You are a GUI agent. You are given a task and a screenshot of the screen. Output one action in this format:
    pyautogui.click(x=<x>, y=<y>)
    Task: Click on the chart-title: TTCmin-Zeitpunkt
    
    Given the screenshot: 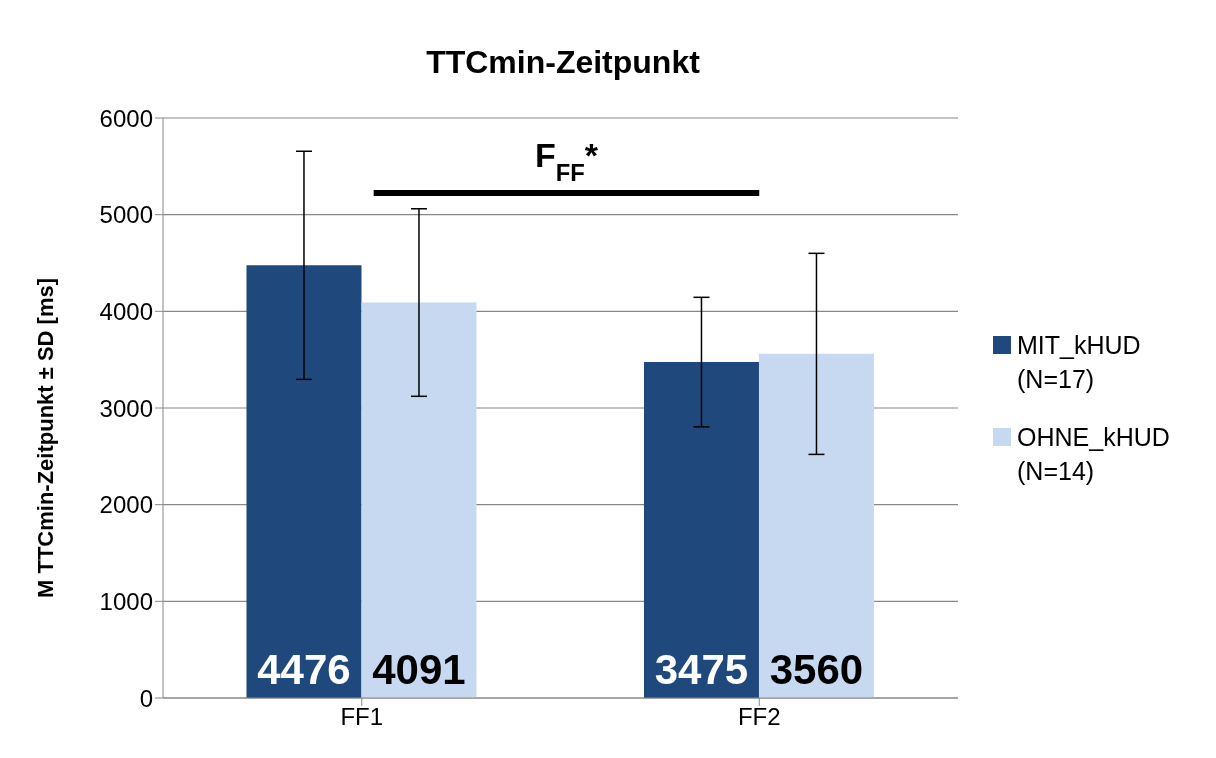 What is the action you would take?
    pyautogui.click(x=563, y=62)
    